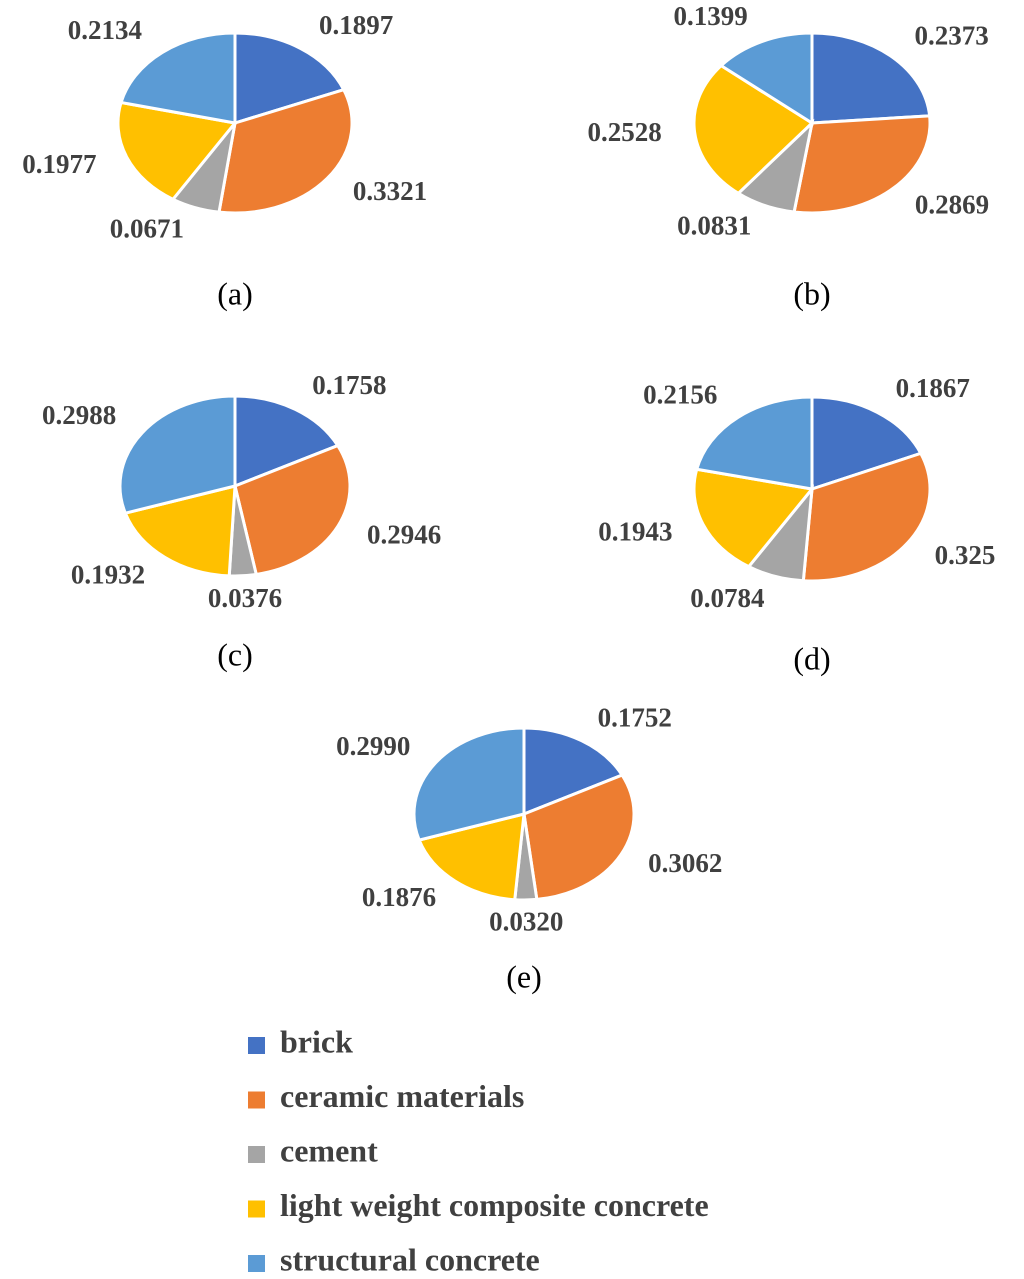 Image resolution: width=1024 pixels, height=1279 pixels. Describe the element at coordinates (625, 132) in the screenshot. I see `value-label: 0.2528` at that location.